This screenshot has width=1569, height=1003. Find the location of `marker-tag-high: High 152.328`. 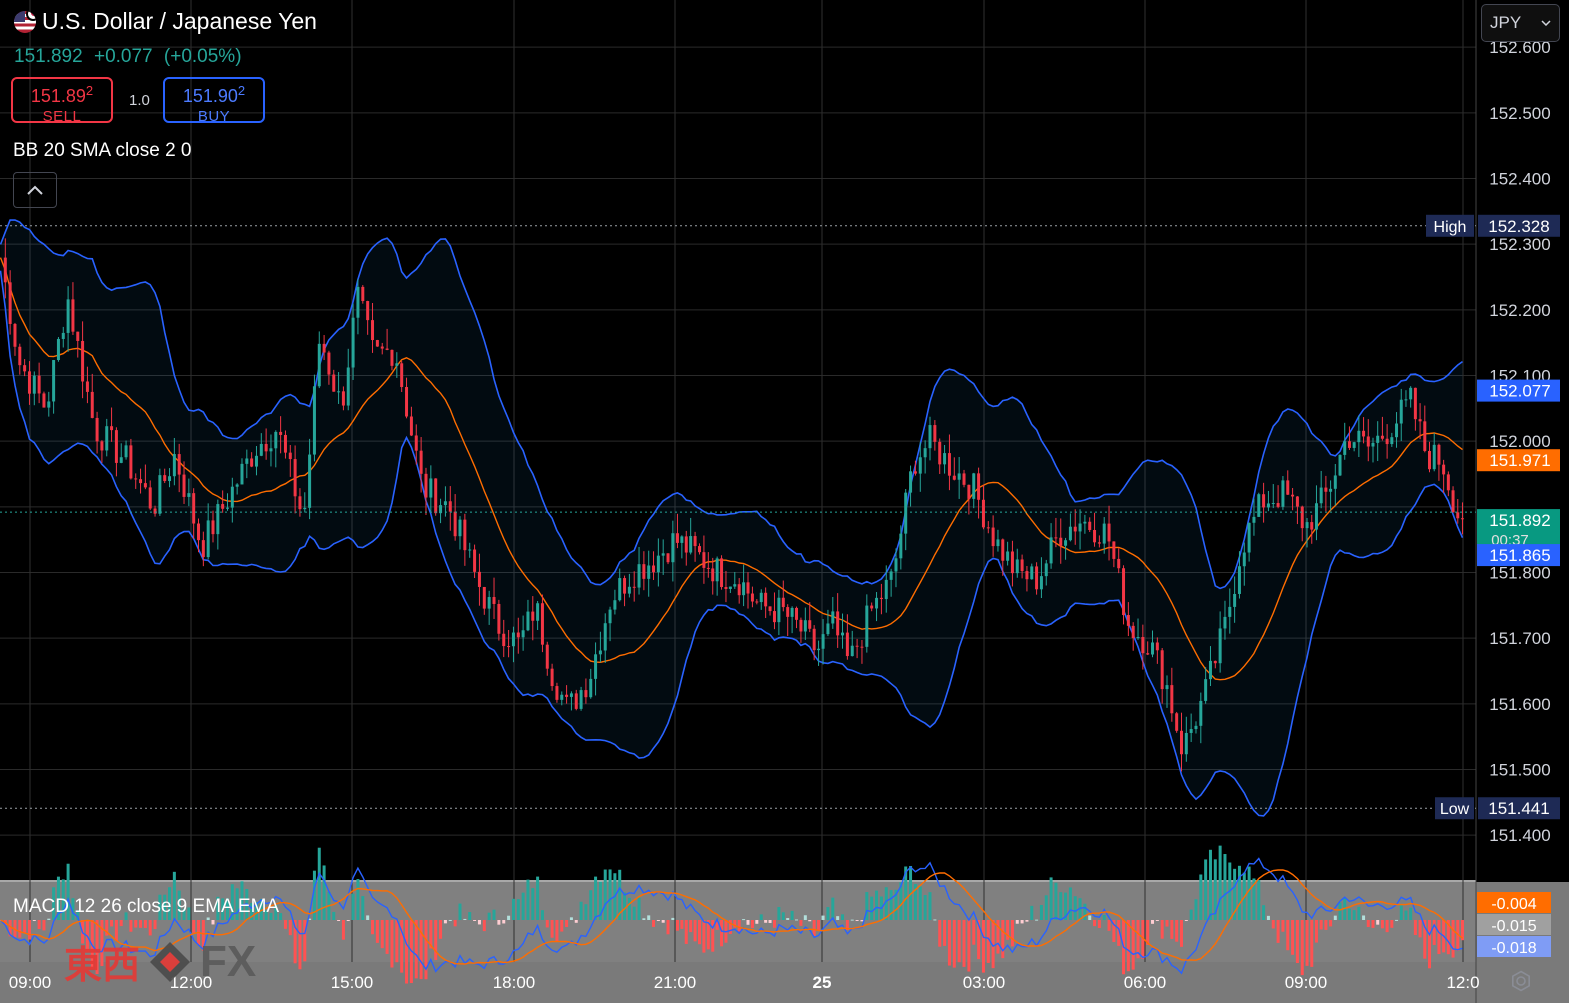

marker-tag-high: High 152.328 is located at coordinates (1493, 225).